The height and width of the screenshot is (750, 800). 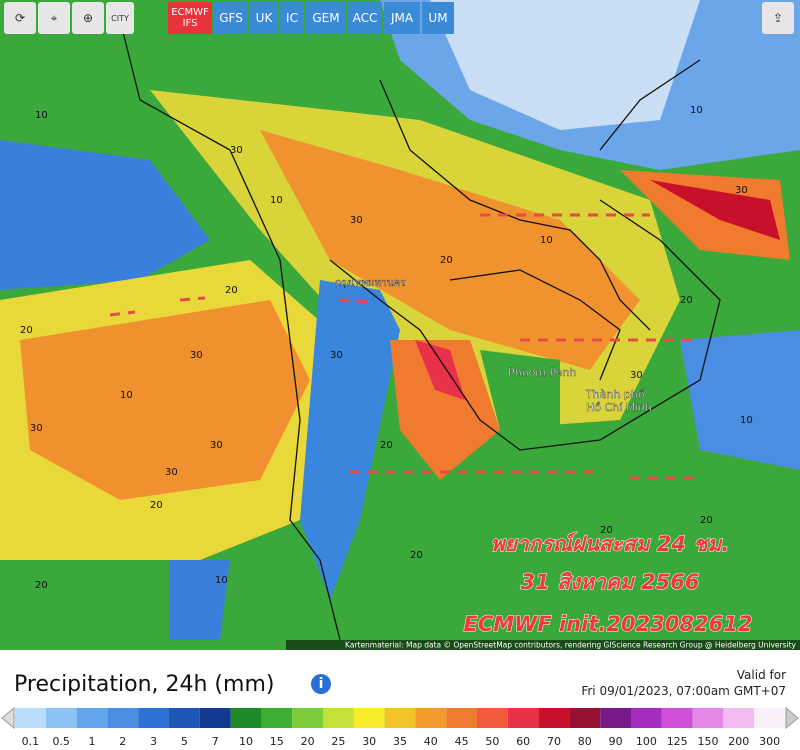 What do you see at coordinates (615, 394) in the screenshot?
I see `place-label: Thành phố` at bounding box center [615, 394].